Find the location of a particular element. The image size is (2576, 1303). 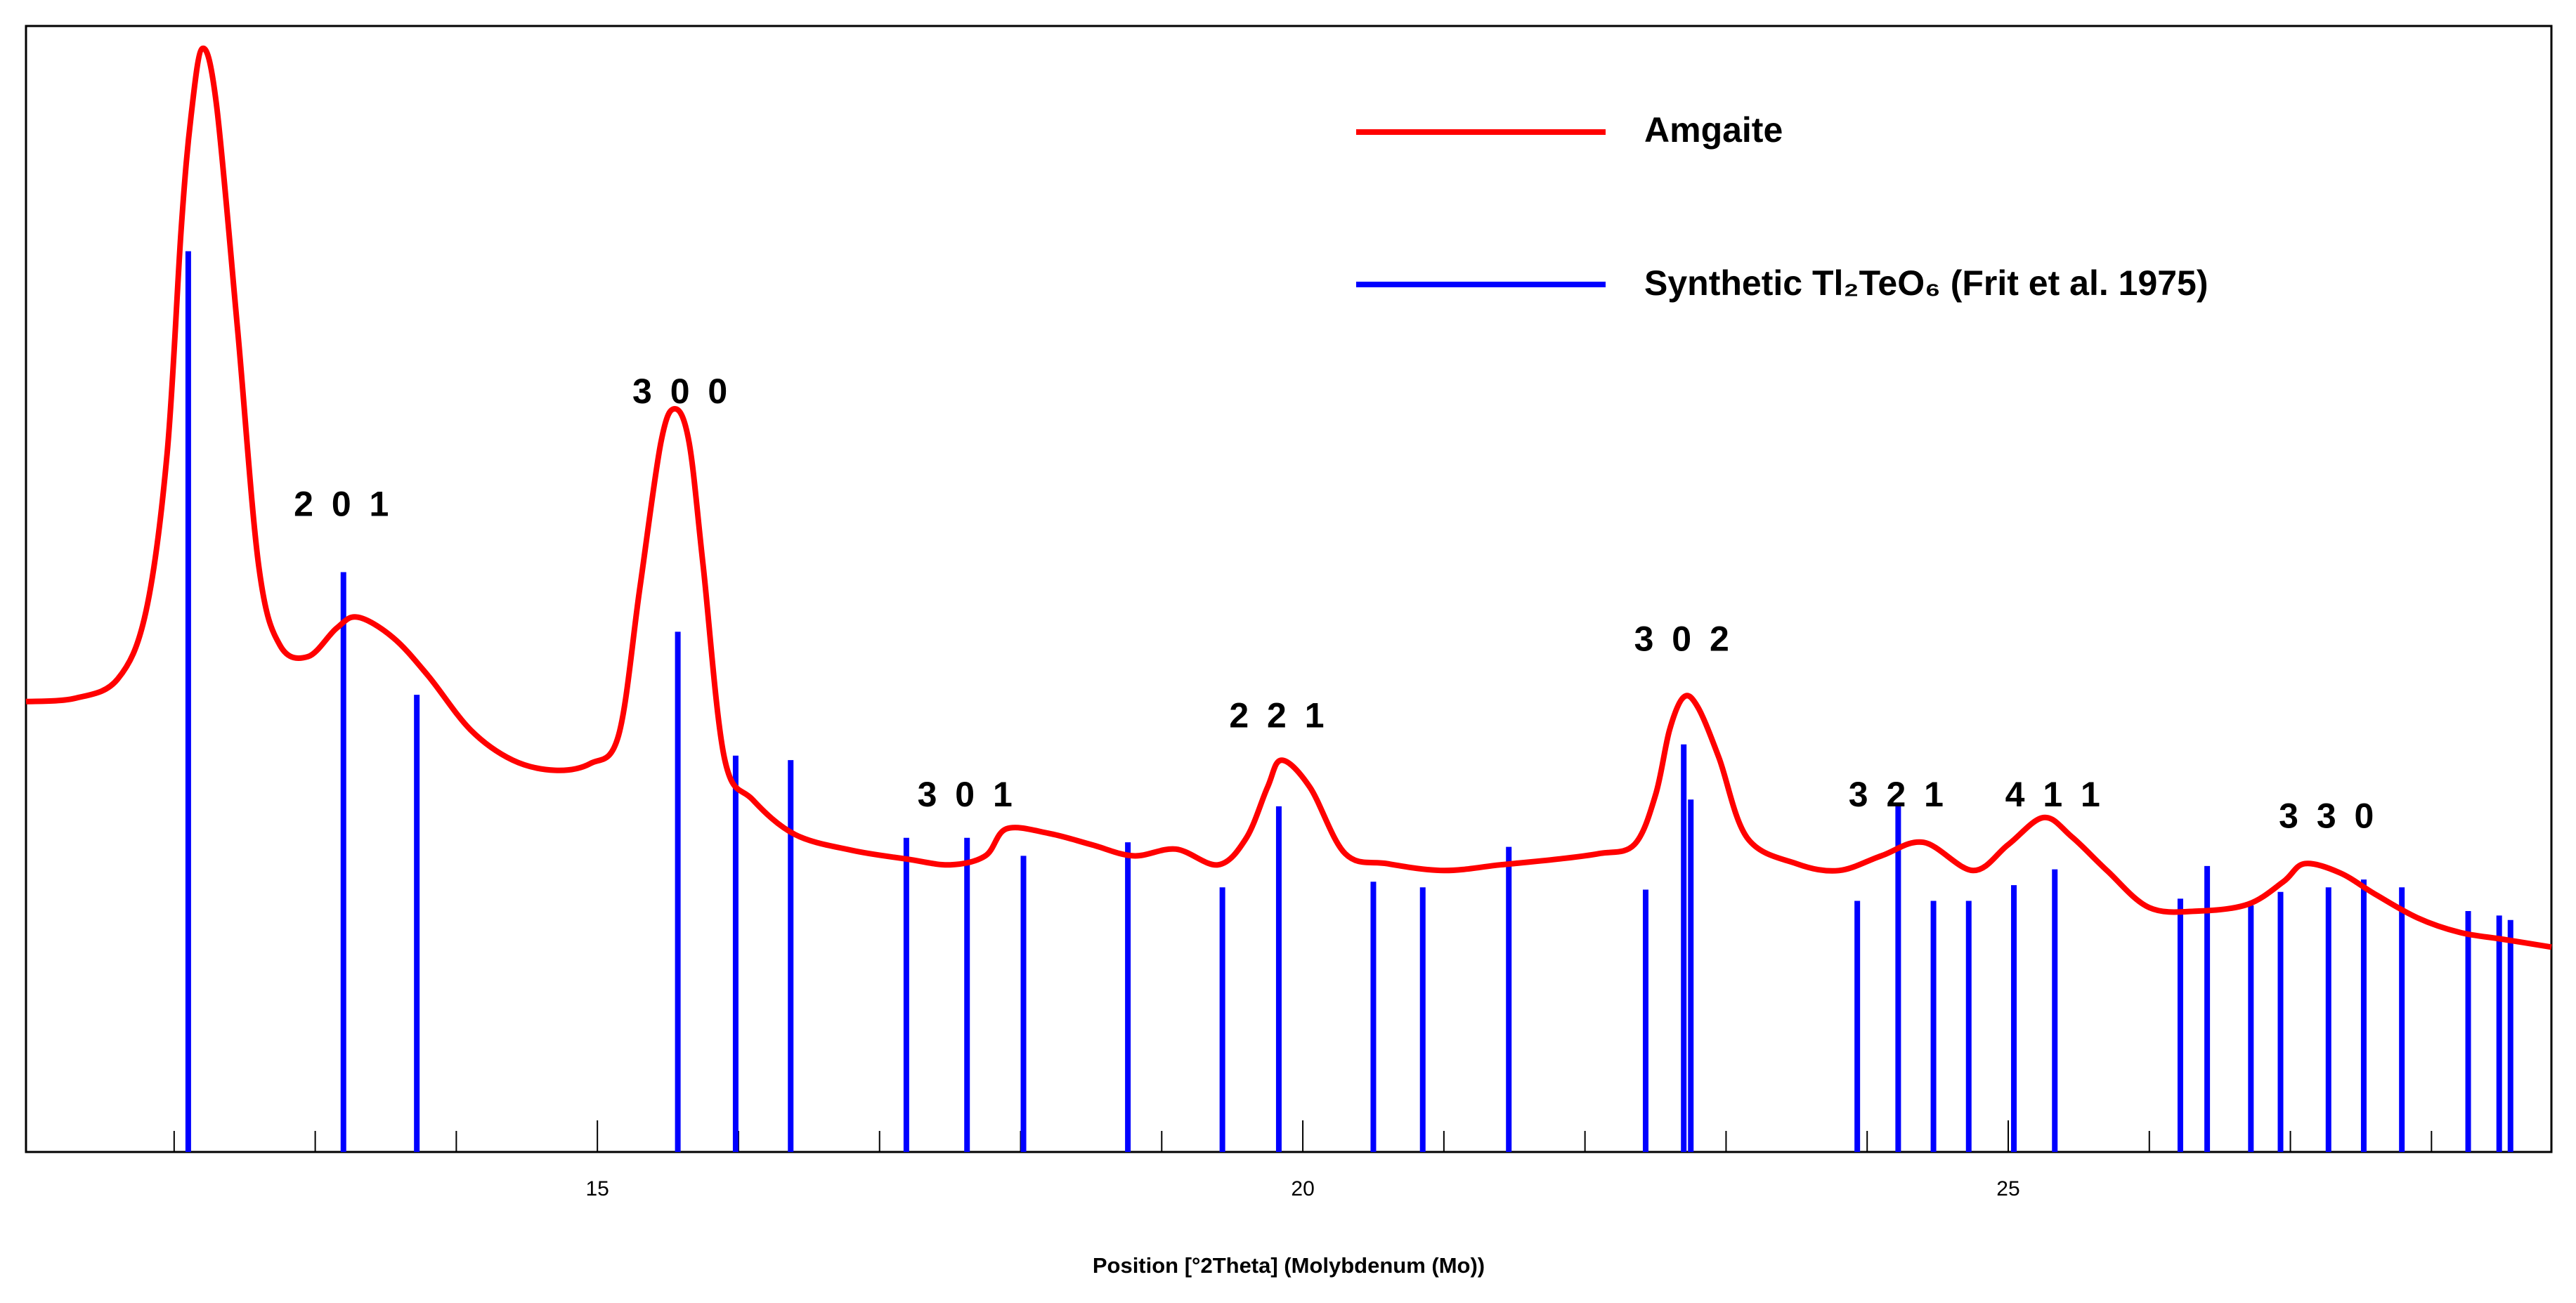

minor-ticks is located at coordinates (1303, 1141).